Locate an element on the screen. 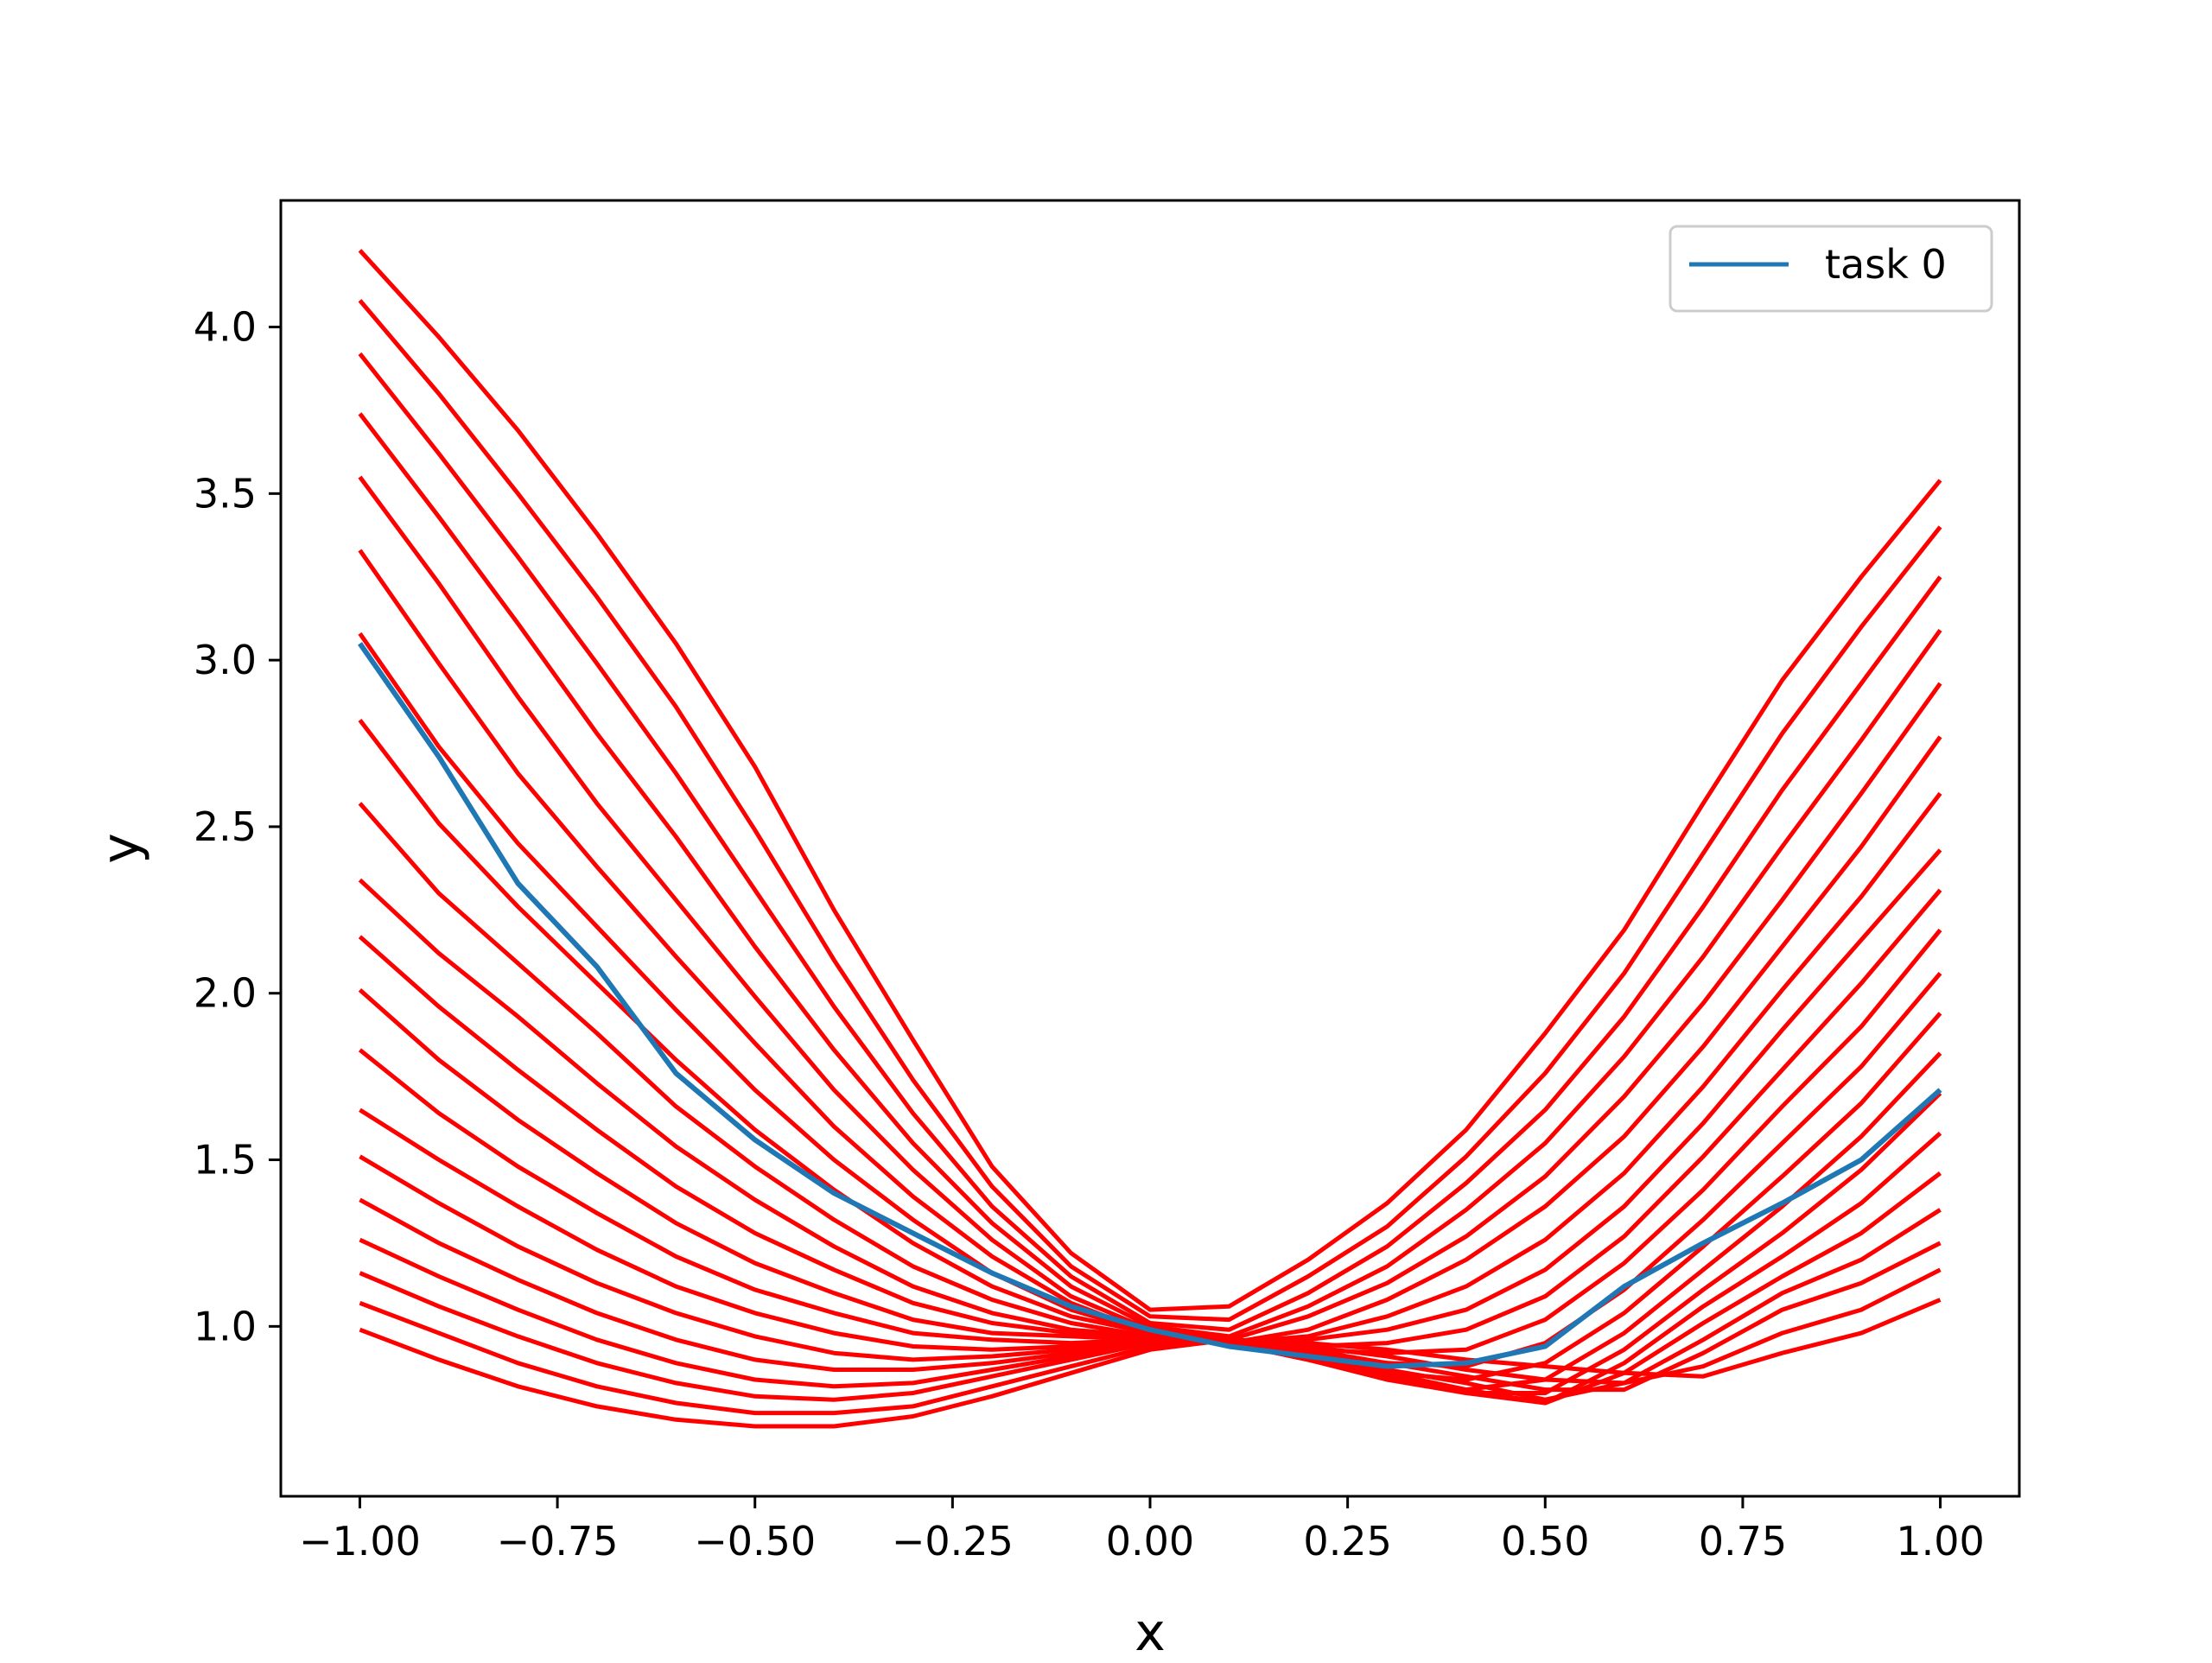 This screenshot has width=2212, height=1663. y-tick-label: 3.5 is located at coordinates (225, 494).